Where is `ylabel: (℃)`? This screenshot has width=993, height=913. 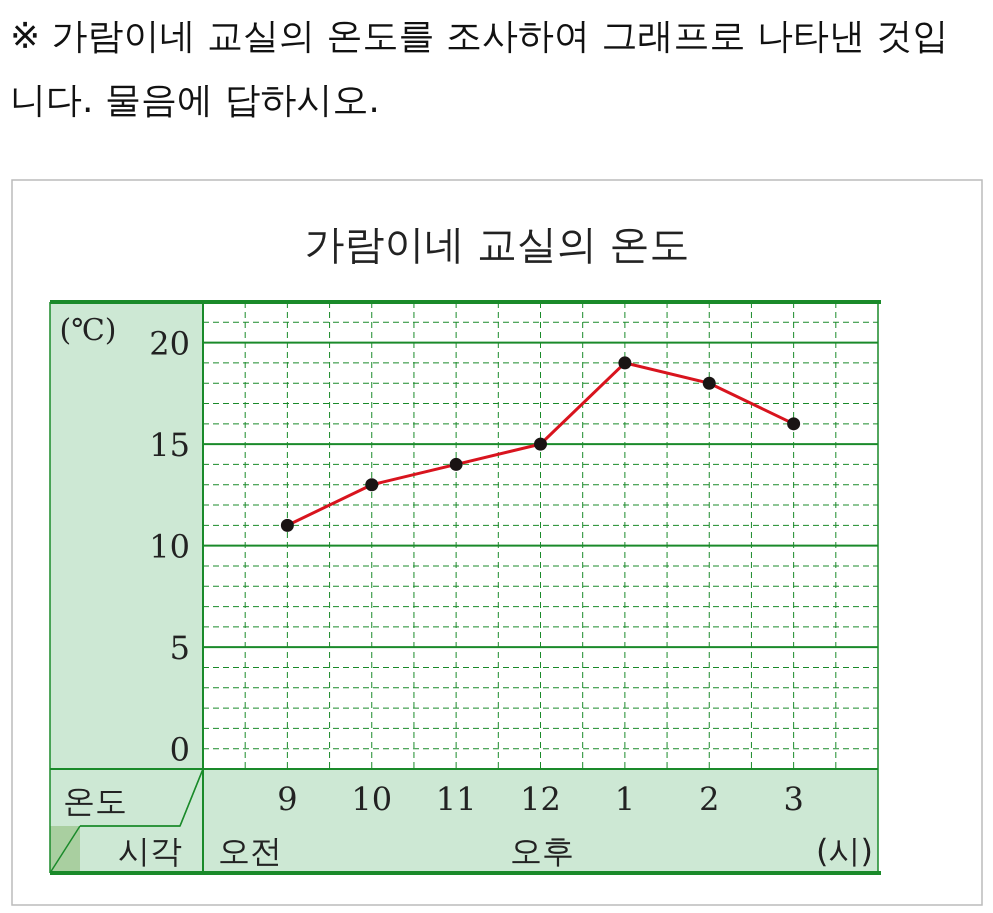
ylabel: (℃) is located at coordinates (88, 330).